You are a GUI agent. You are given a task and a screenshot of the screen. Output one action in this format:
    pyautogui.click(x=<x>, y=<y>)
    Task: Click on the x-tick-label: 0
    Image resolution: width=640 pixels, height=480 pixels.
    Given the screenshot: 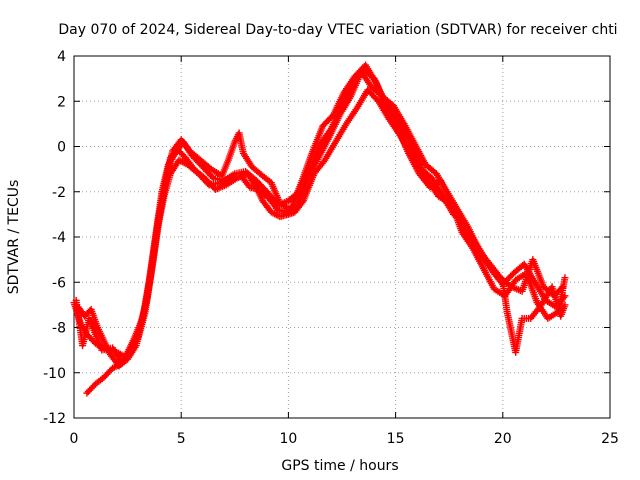 What is the action you would take?
    pyautogui.click(x=74, y=439)
    